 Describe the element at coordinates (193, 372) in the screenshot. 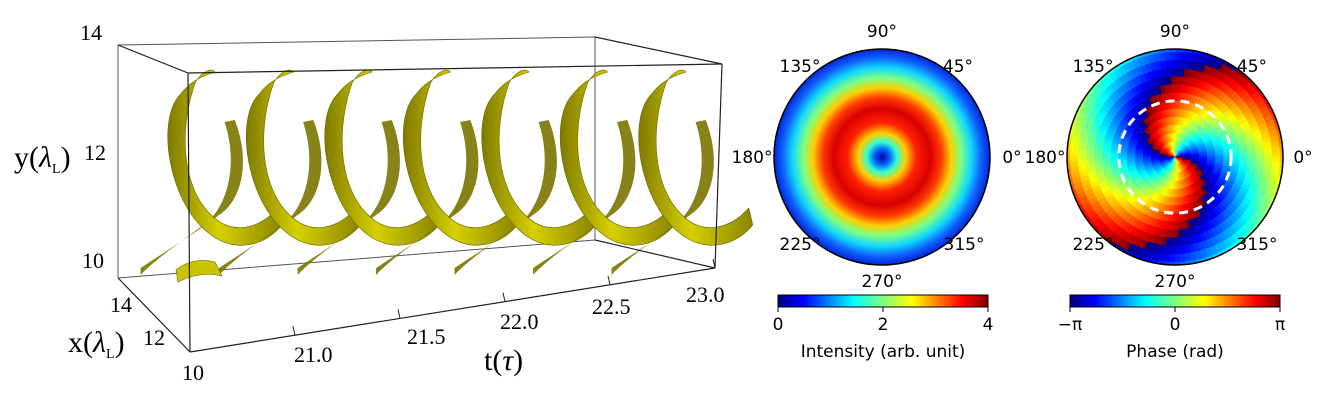

I see `x-tick-label: 10` at that location.